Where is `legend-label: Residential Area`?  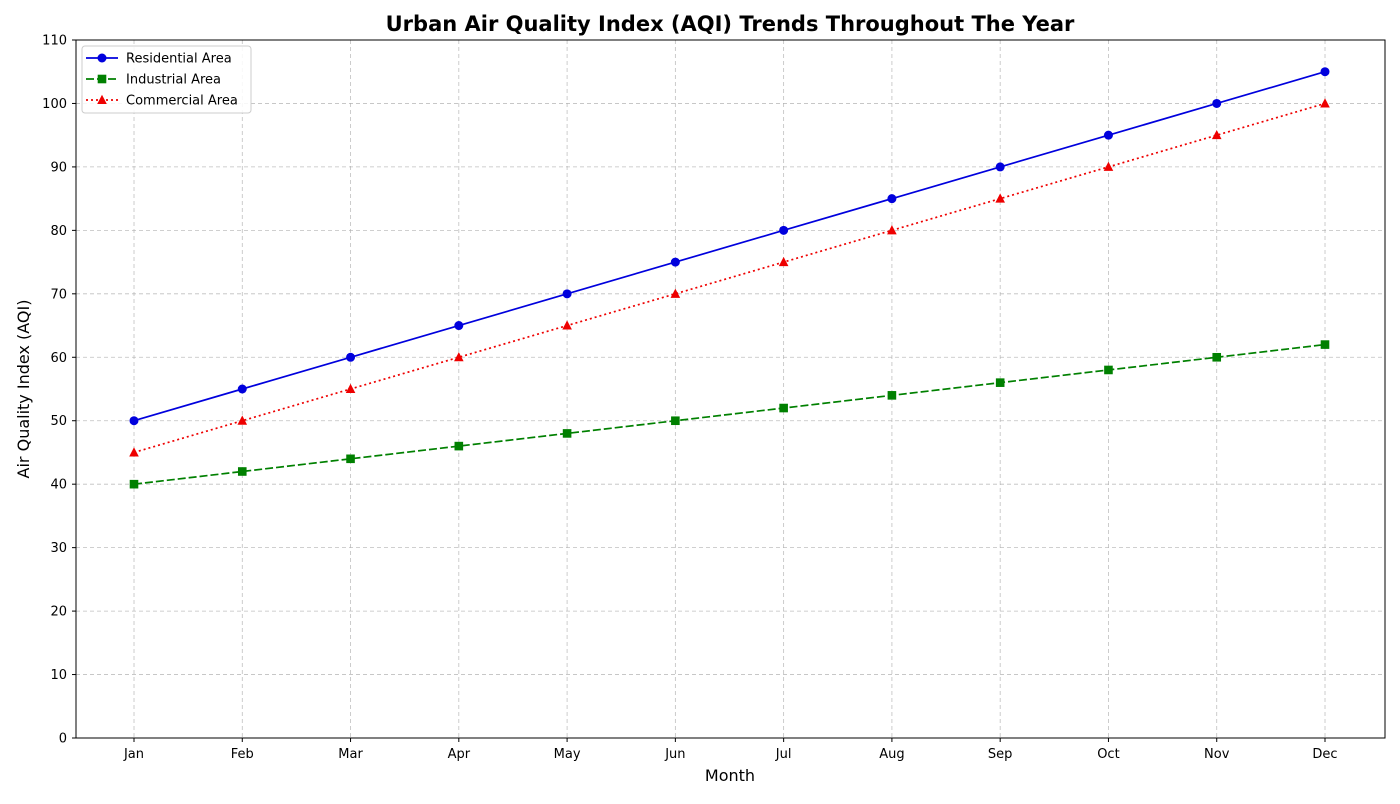 legend-label: Residential Area is located at coordinates (179, 59).